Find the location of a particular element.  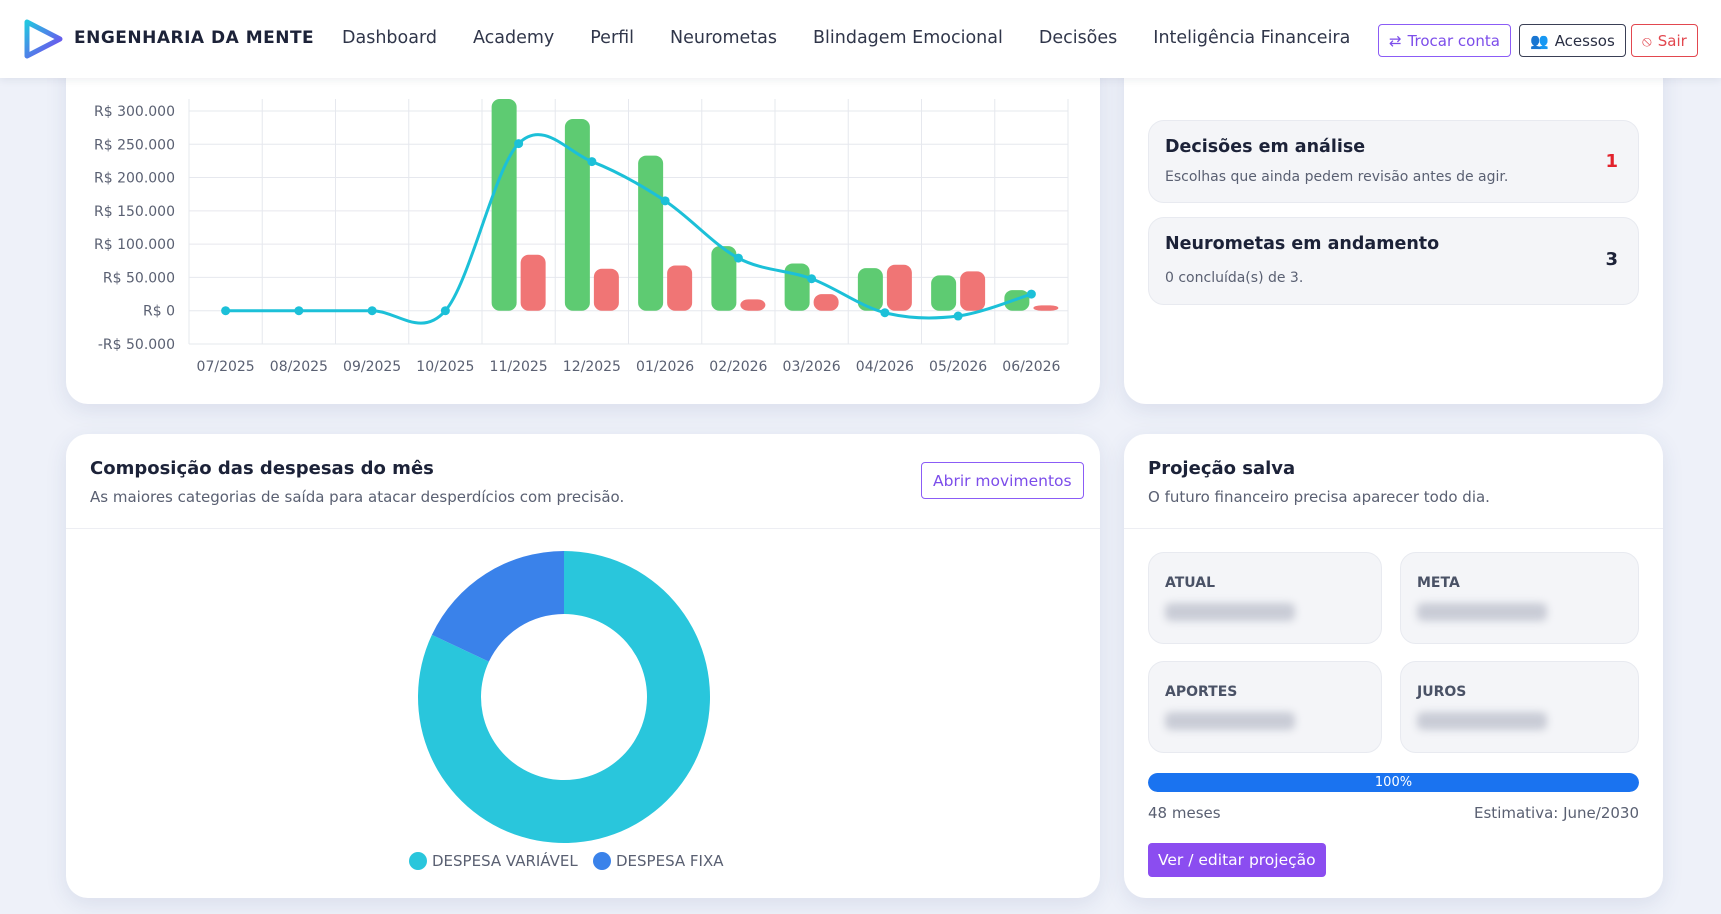

x-tick-label: 04/2026 is located at coordinates (885, 367).